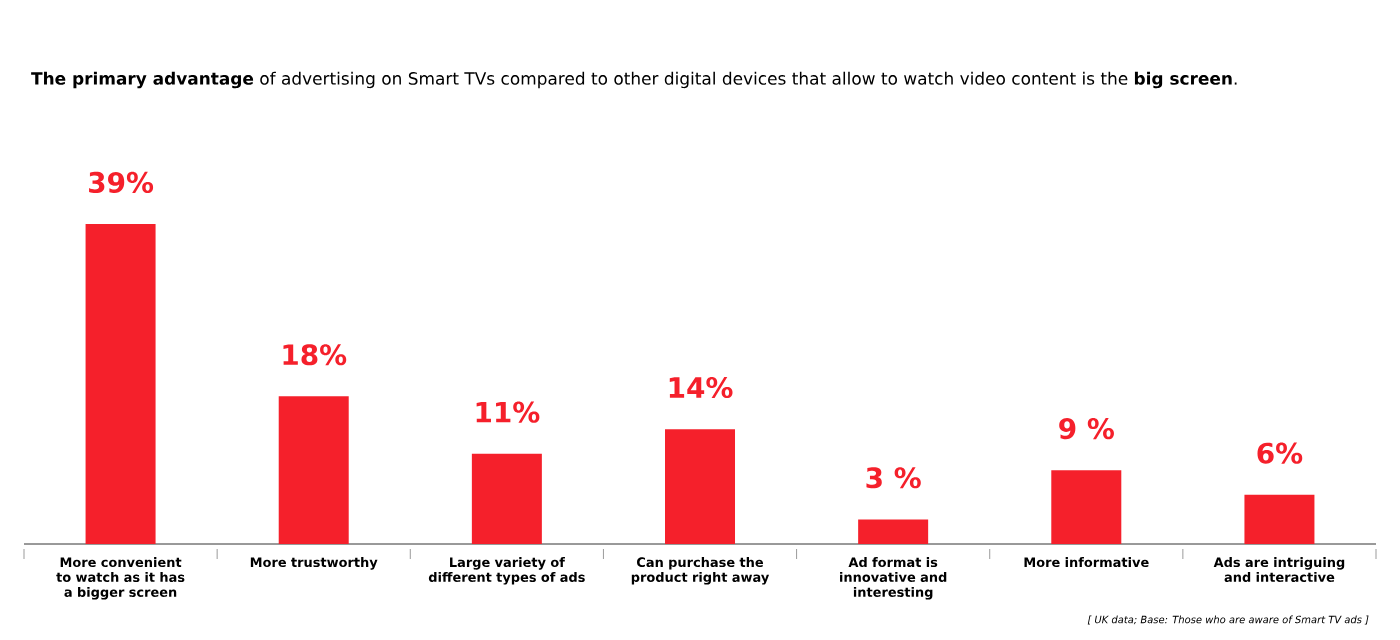 The height and width of the screenshot is (640, 1400). Describe the element at coordinates (634, 80) in the screenshot. I see `chart-title: The primary advantage of advertising on Smart TVs compared to other digital devices that allow to watch video content is the big screen.` at that location.